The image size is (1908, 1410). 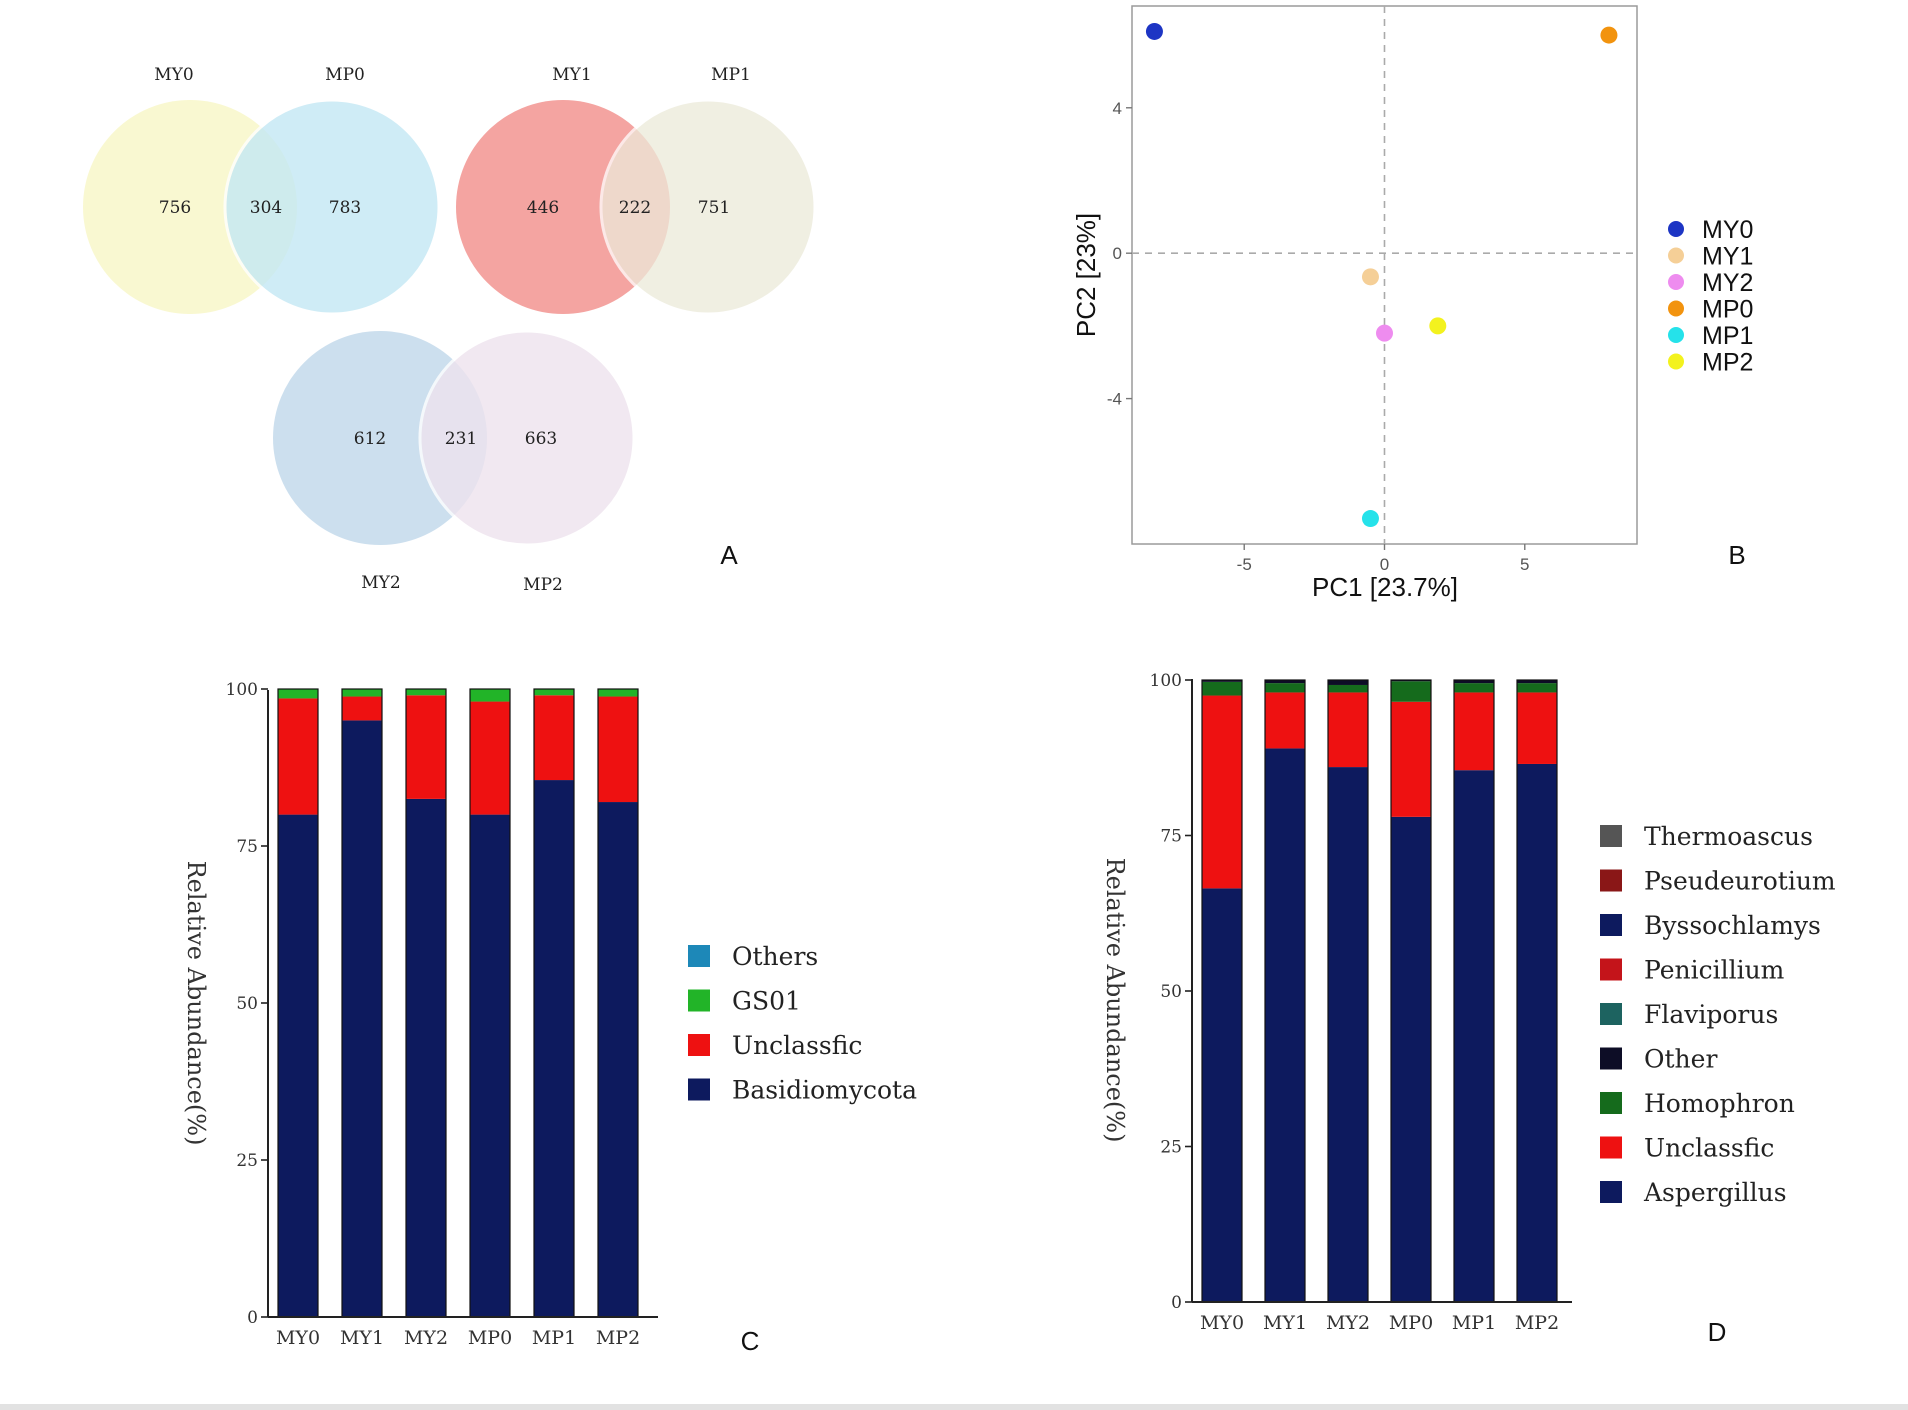 What do you see at coordinates (362, 708) in the screenshot?
I see `phylum-bar-my1-unclassfic` at bounding box center [362, 708].